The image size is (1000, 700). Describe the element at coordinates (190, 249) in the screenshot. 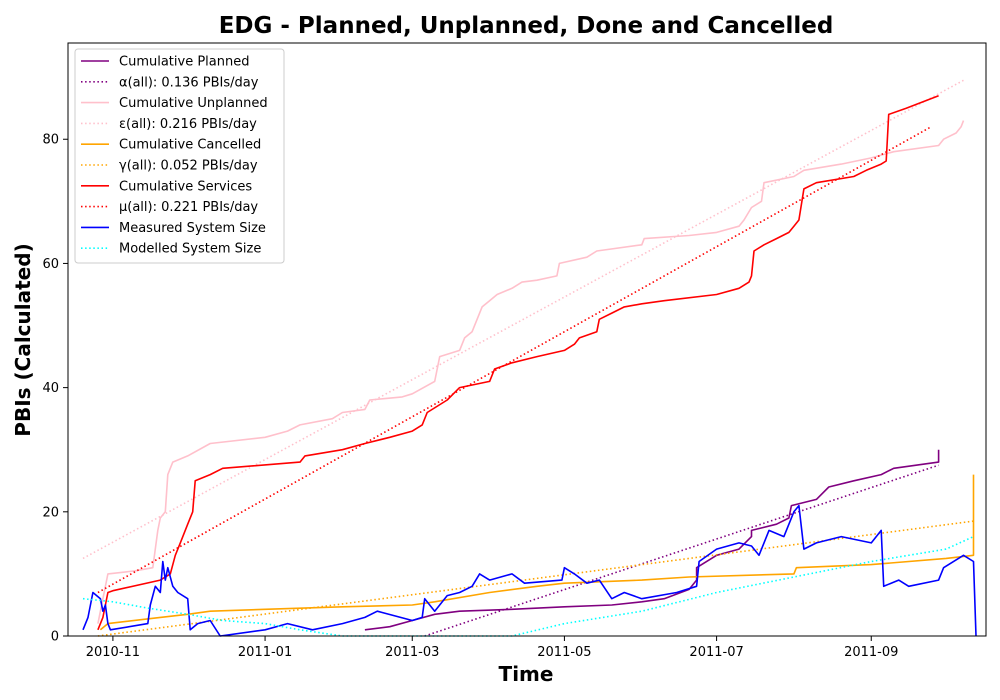

I see `legend-entry-10: Modelled System Size` at that location.